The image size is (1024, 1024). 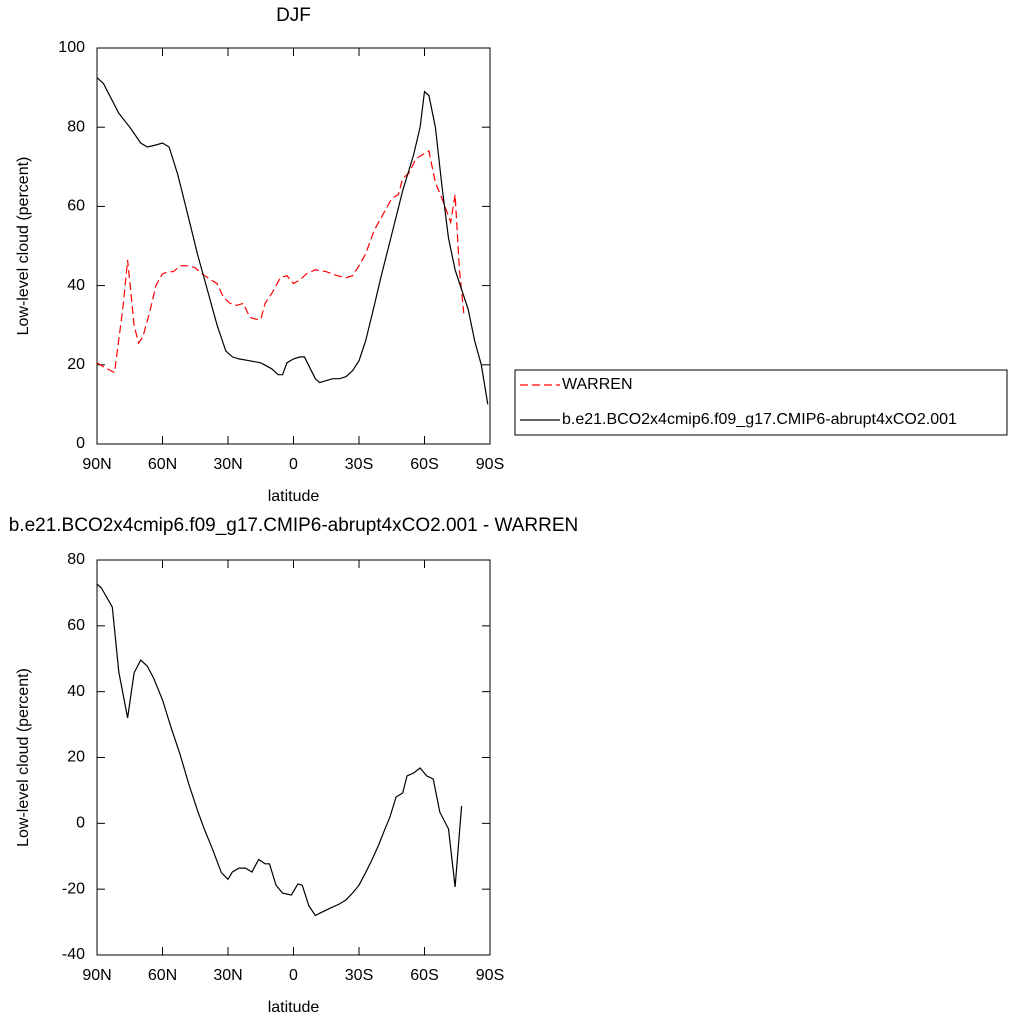 What do you see at coordinates (293, 15) in the screenshot?
I see `chart-title: DJF` at bounding box center [293, 15].